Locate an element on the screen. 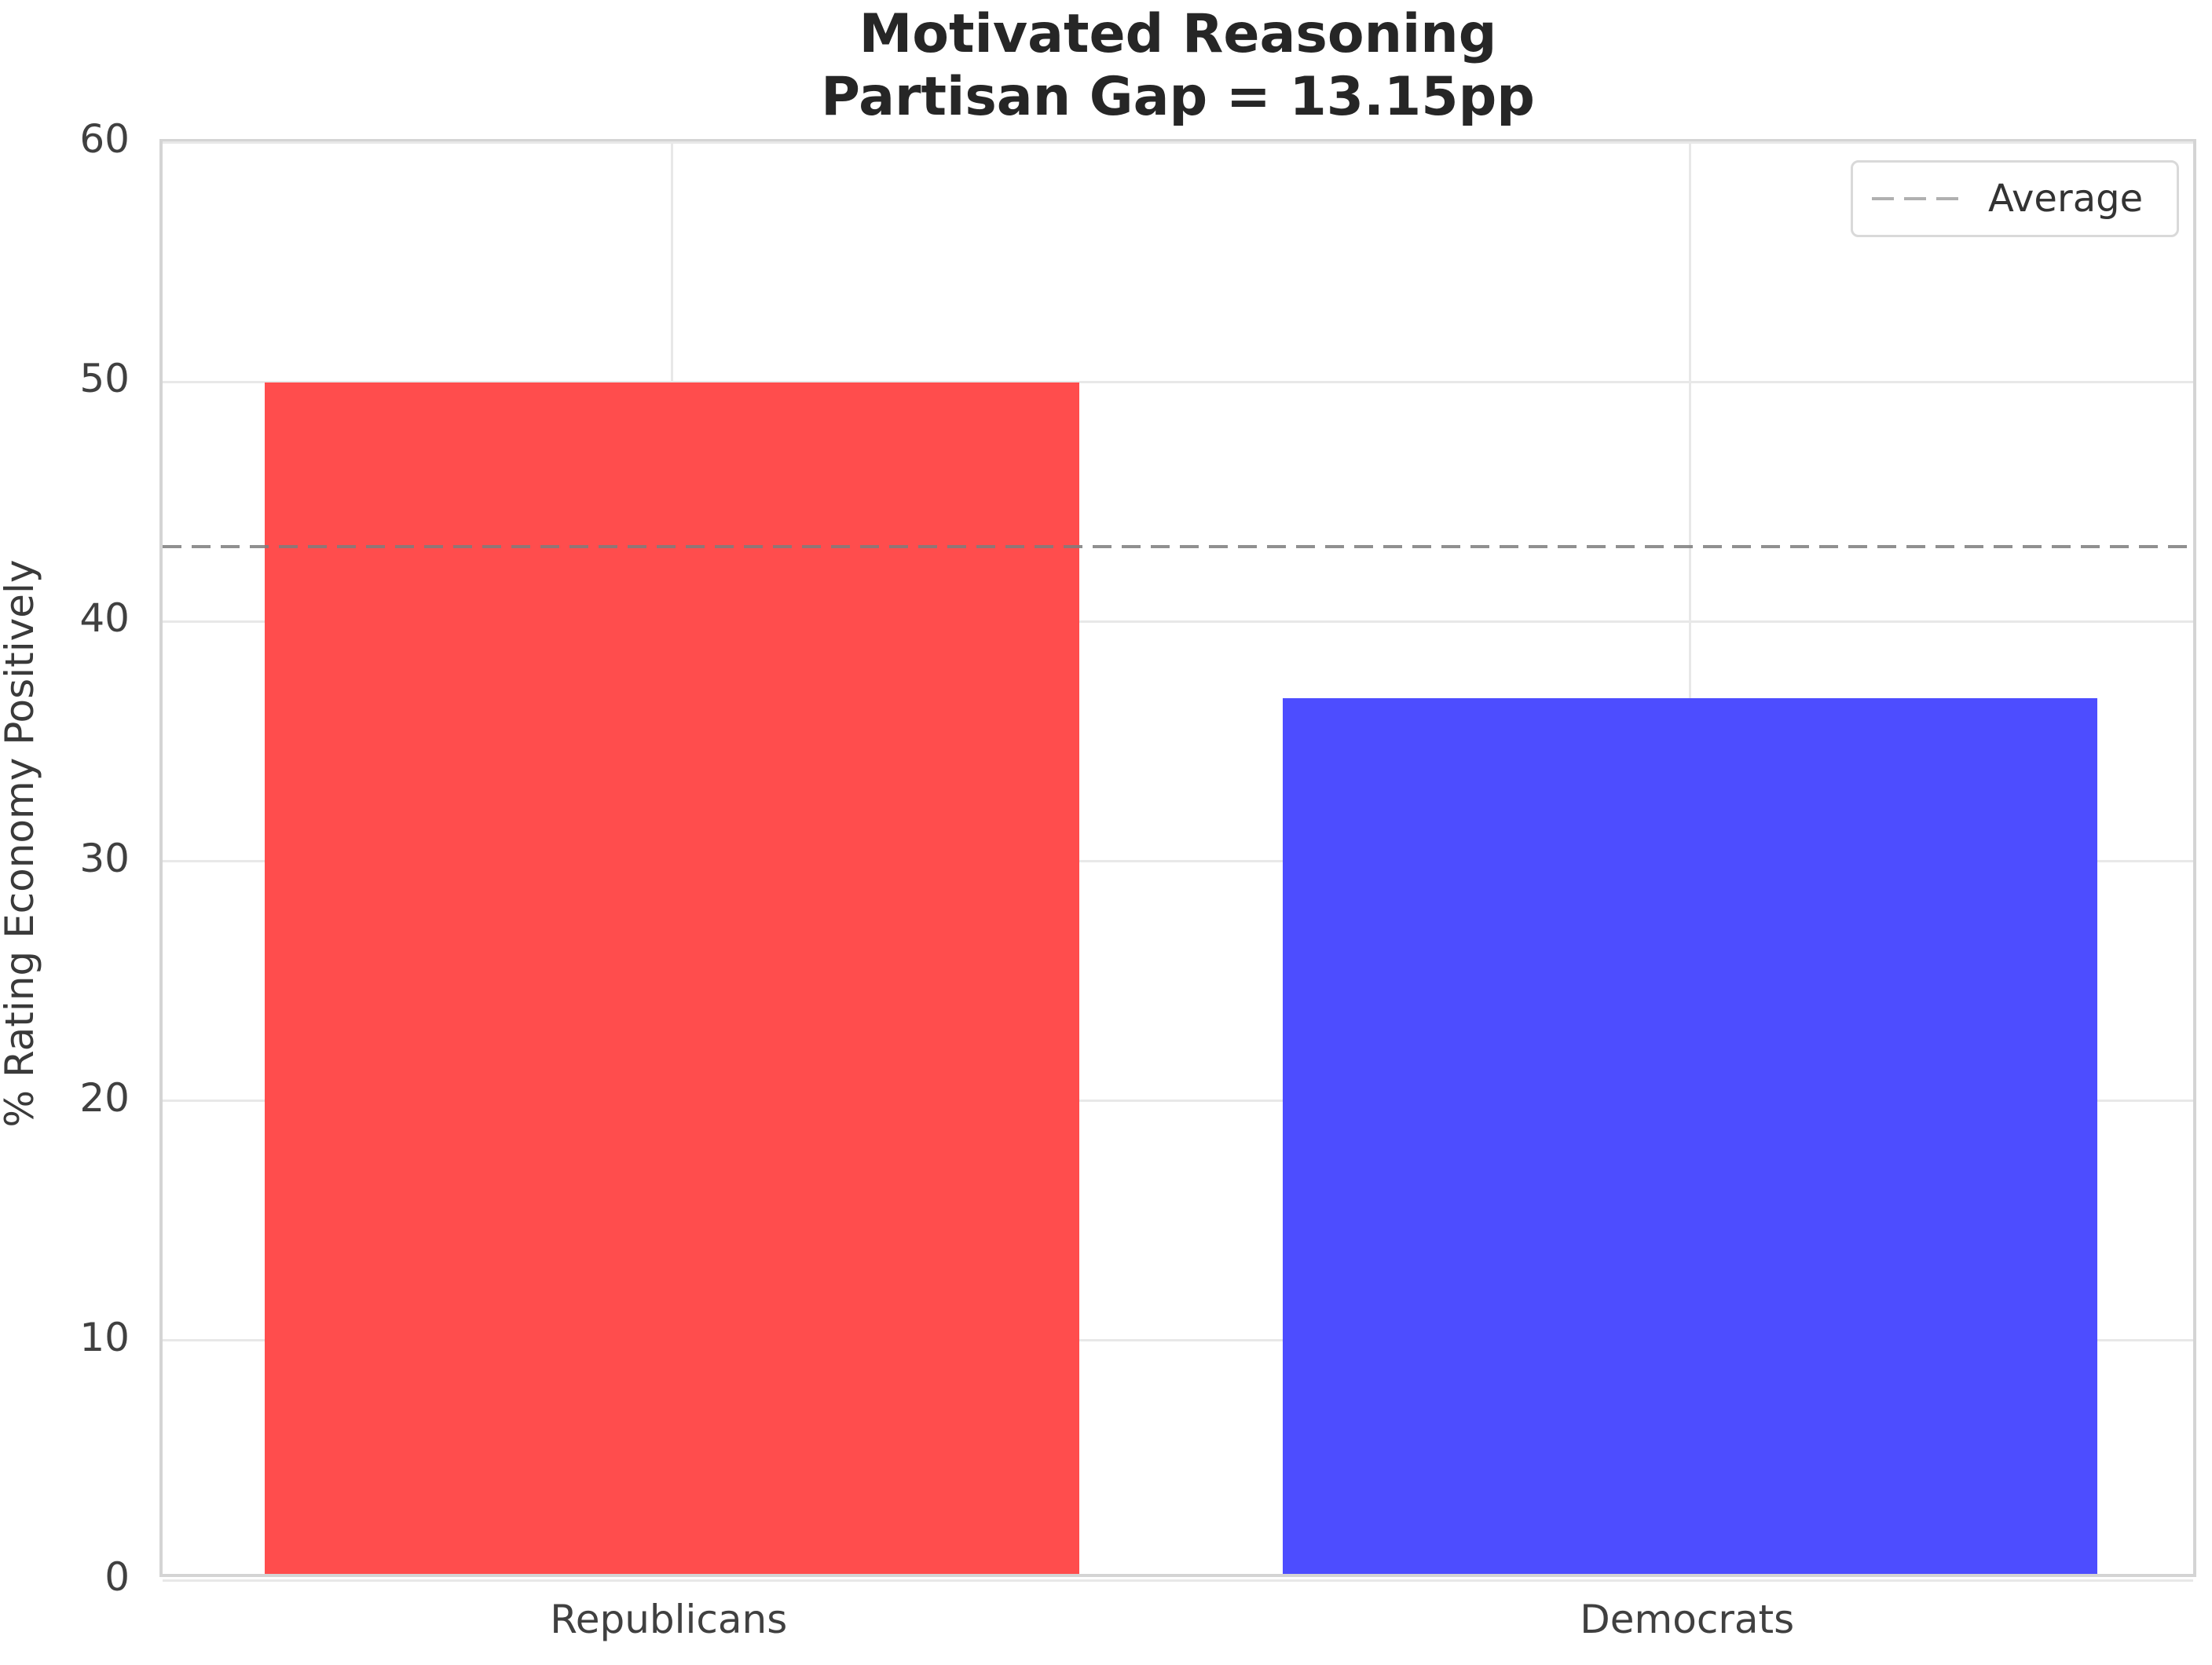 The image size is (2212, 1665). y-tick-50: 50 is located at coordinates (104, 379).